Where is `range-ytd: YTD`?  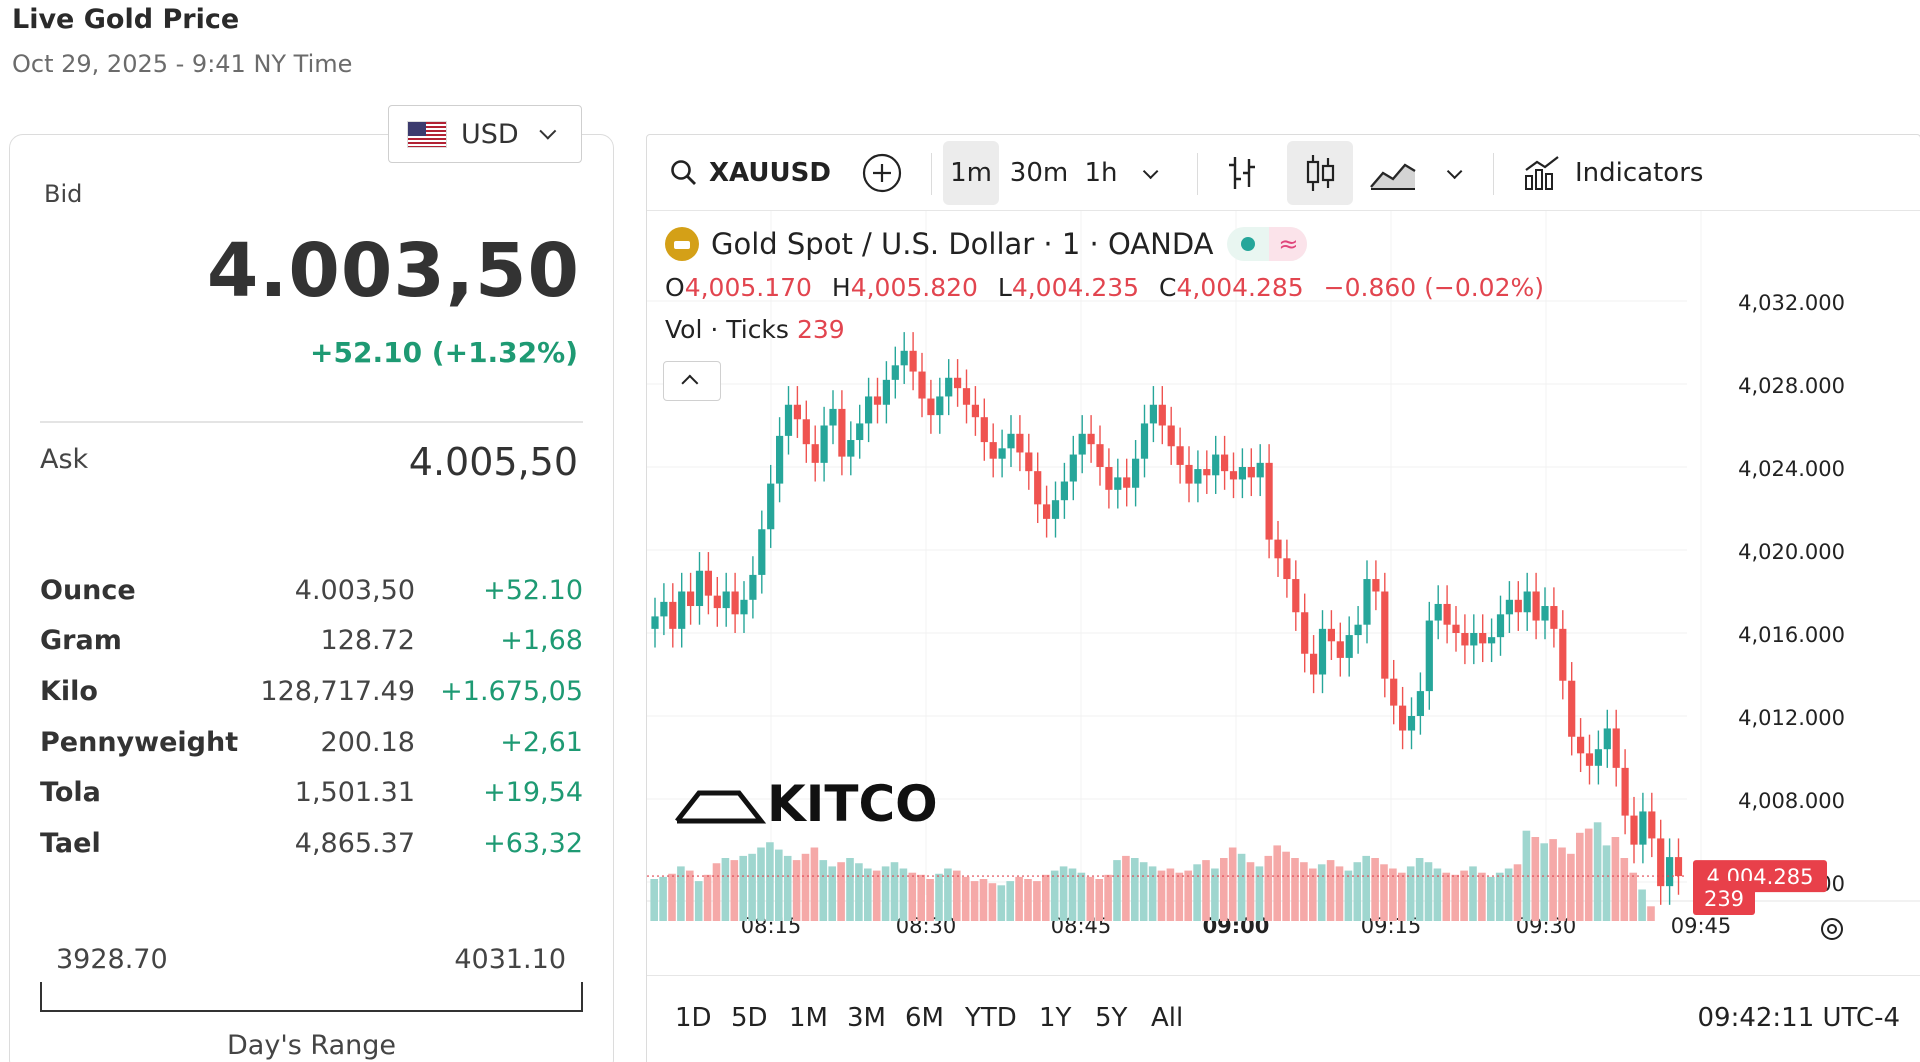 range-ytd: YTD is located at coordinates (991, 1018).